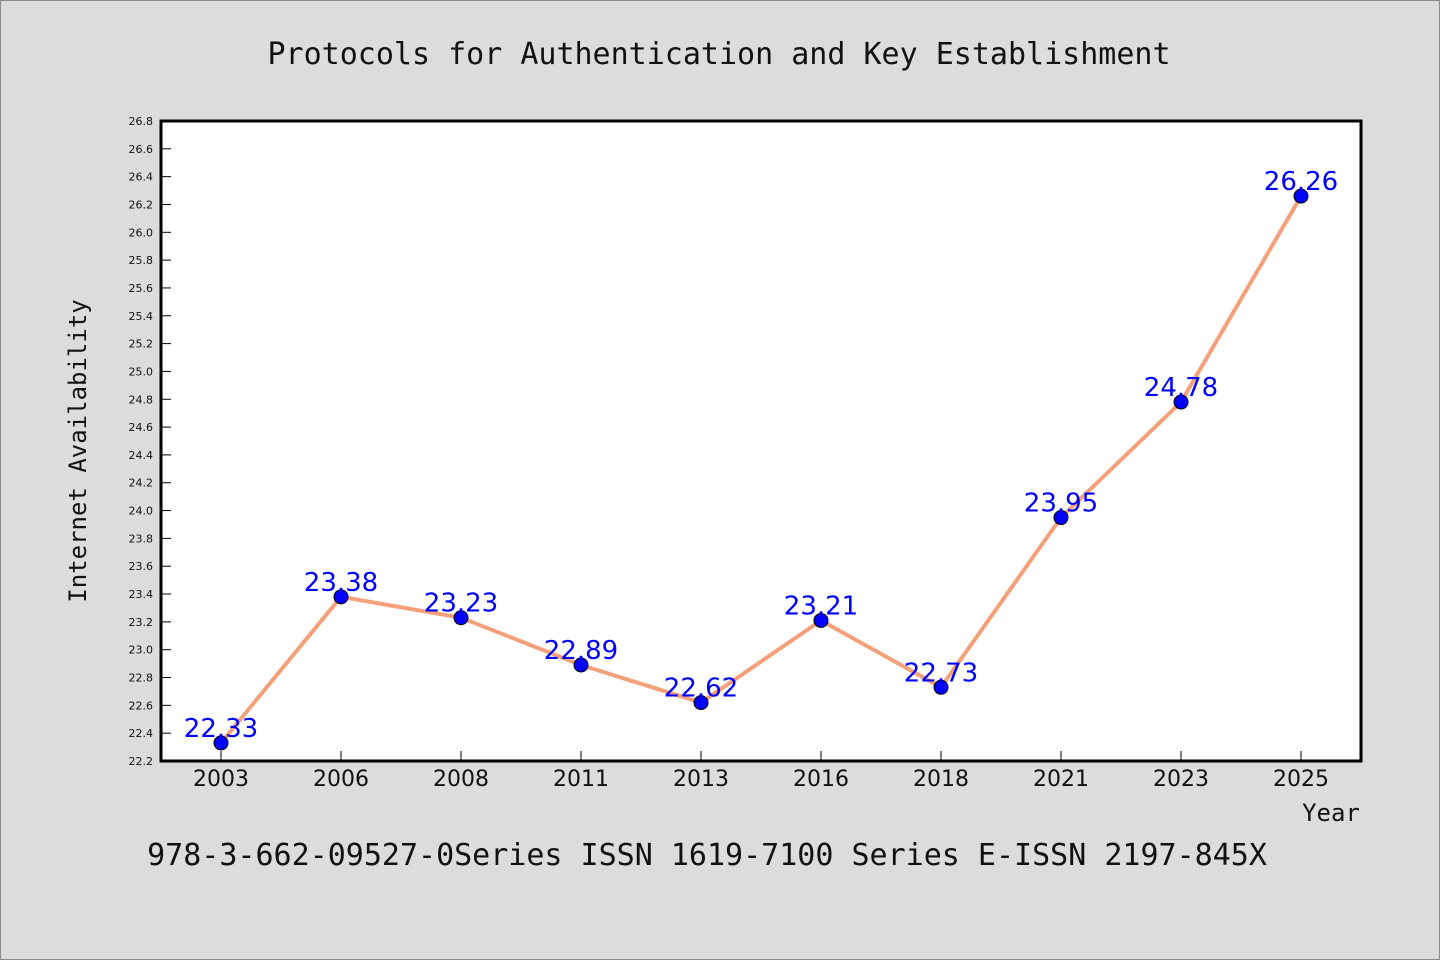  What do you see at coordinates (141, 650) in the screenshot?
I see `y-tick-label: 23.0` at bounding box center [141, 650].